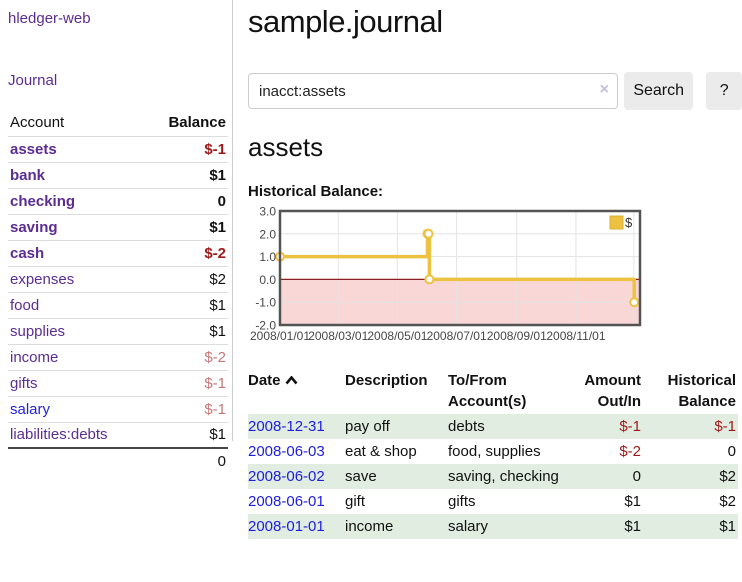  What do you see at coordinates (37, 123) in the screenshot?
I see `accounts-header-account: Account` at bounding box center [37, 123].